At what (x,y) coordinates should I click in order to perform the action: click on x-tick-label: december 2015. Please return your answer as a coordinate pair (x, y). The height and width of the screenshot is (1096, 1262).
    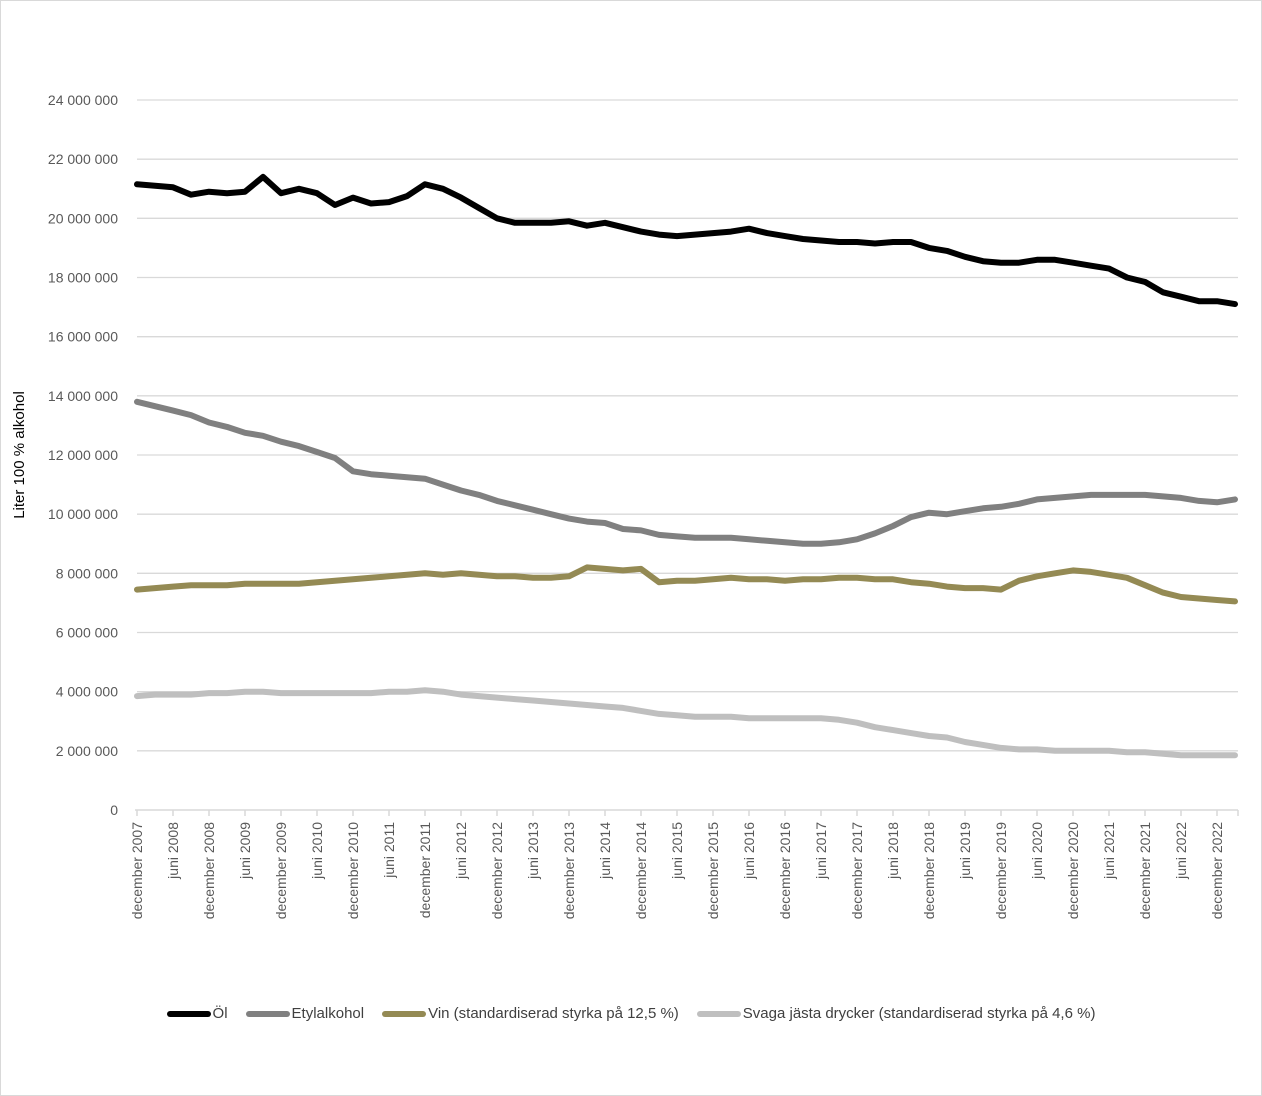
    Looking at the image, I should click on (713, 871).